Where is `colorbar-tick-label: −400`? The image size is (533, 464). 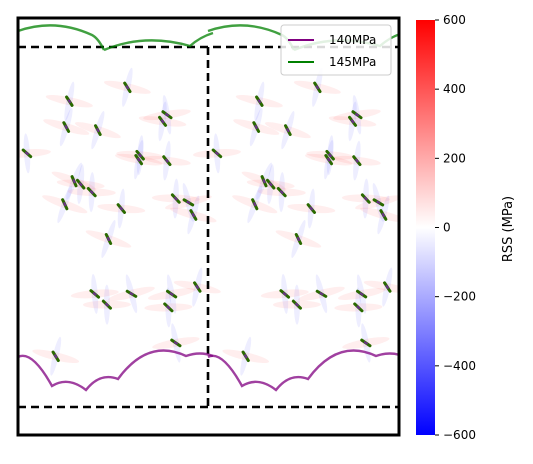
colorbar-tick-label: −400 is located at coordinates (459, 366).